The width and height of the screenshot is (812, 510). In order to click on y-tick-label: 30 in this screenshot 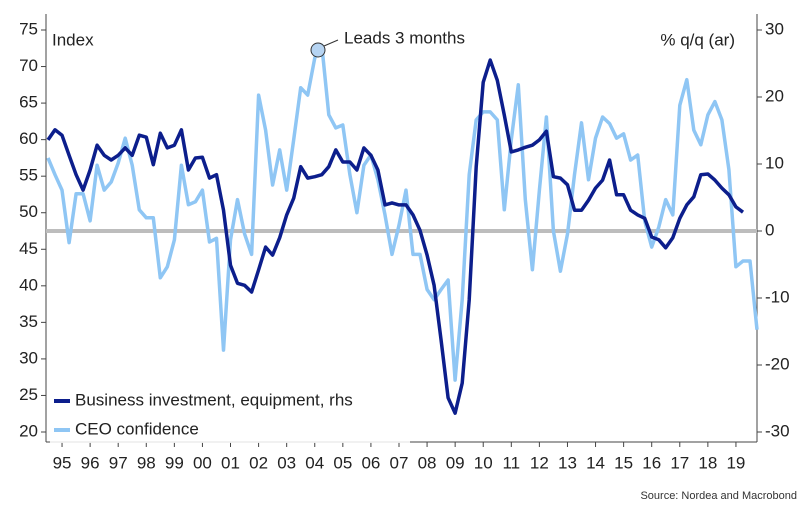, I will do `click(28, 357)`.